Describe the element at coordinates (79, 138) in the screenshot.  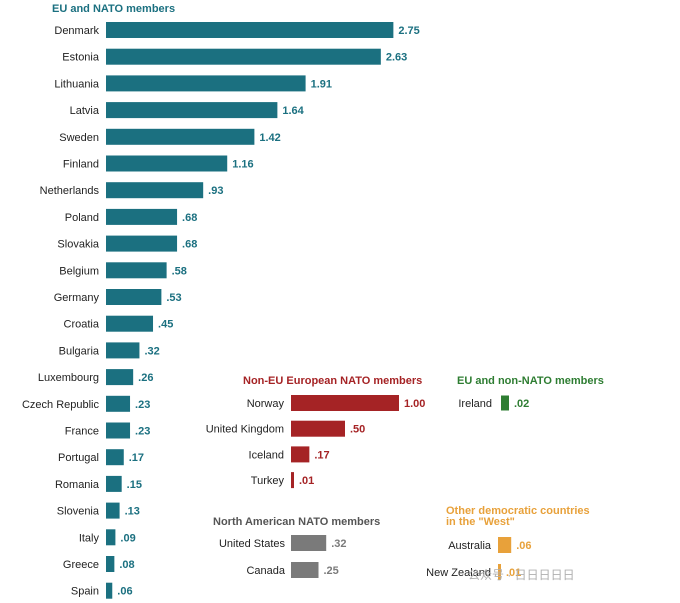
I see `sweden-label: Sweden` at that location.